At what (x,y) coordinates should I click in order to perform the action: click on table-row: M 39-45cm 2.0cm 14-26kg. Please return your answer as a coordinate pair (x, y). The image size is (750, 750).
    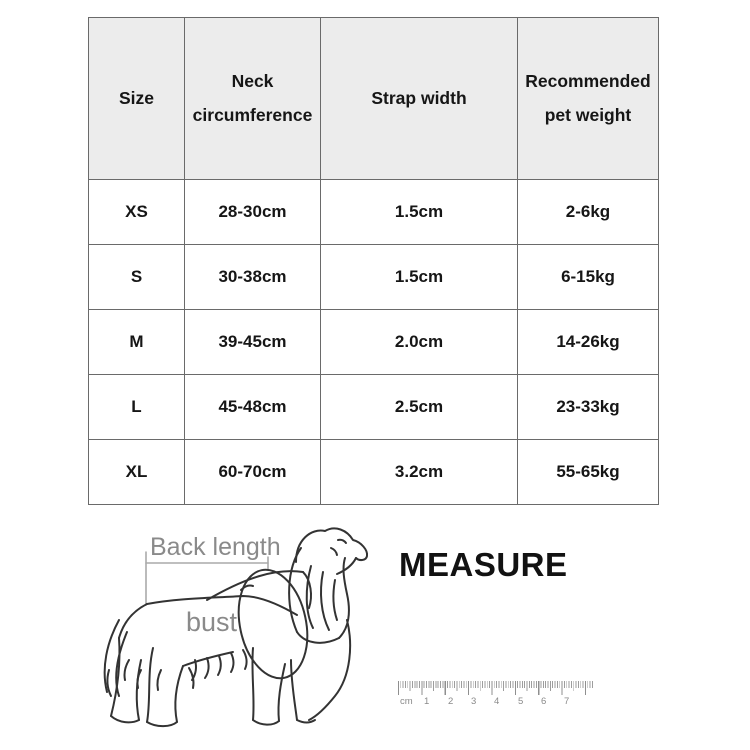
    Looking at the image, I should click on (373, 342).